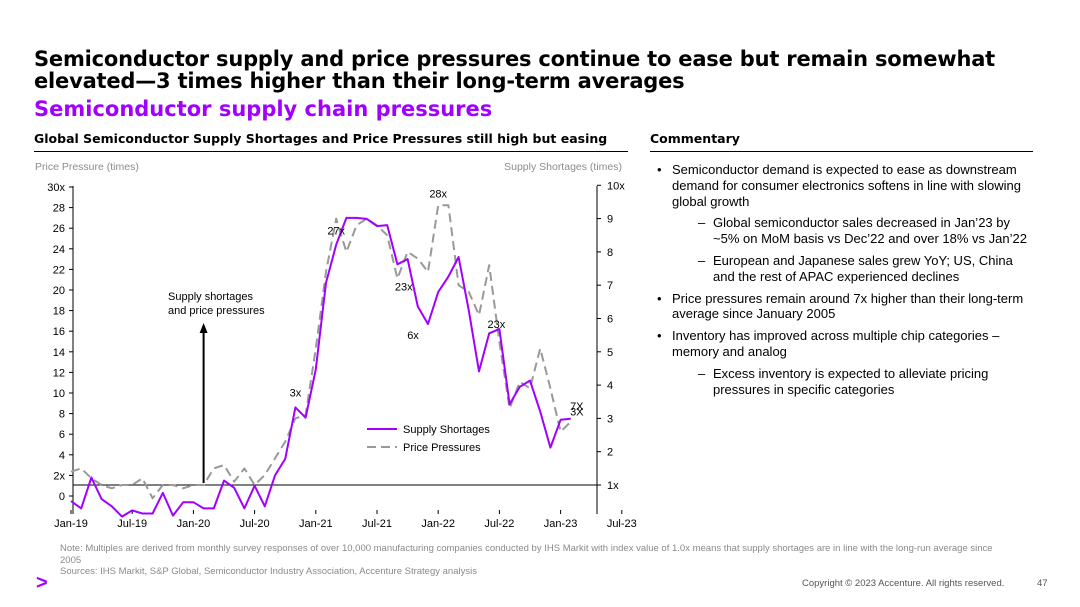 Image resolution: width=1080 pixels, height=607 pixels. Describe the element at coordinates (446, 430) in the screenshot. I see `legend-supply-label: Supply Shortages` at that location.